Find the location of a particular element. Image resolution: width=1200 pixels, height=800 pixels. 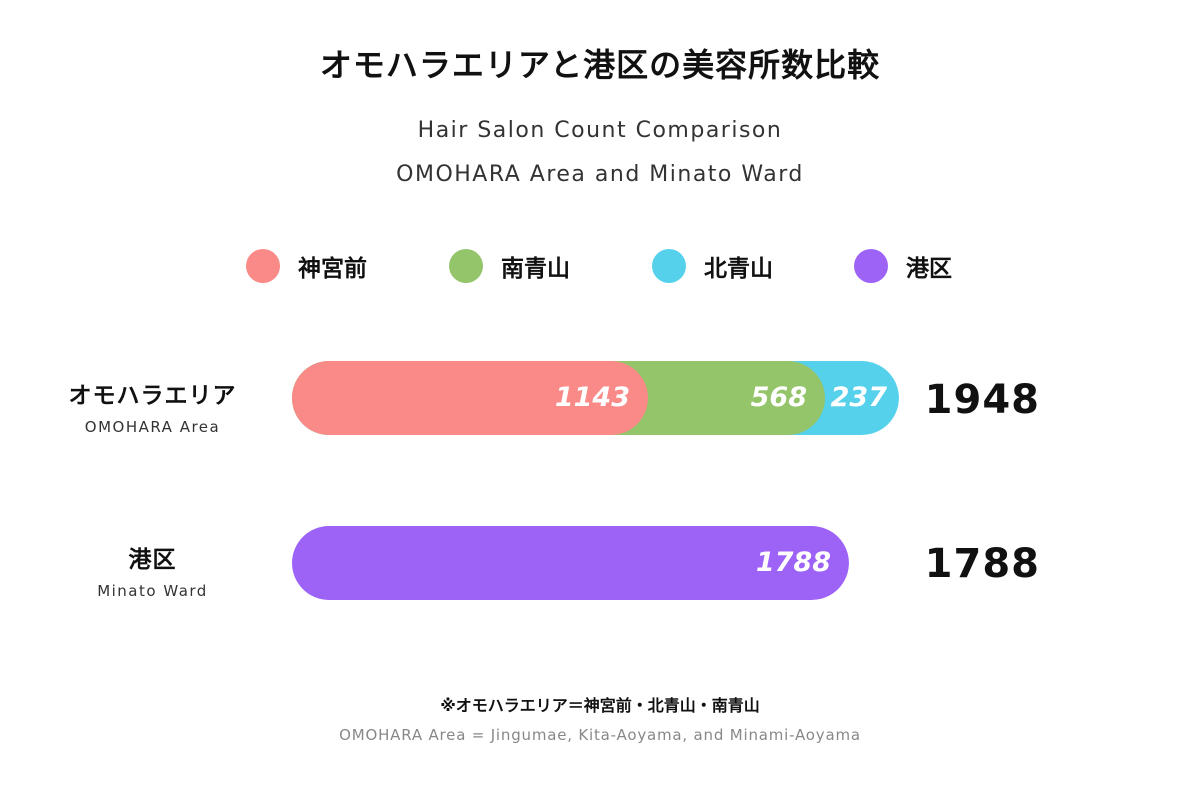

data-label-kita-aoyama: 237 is located at coordinates (858, 397).